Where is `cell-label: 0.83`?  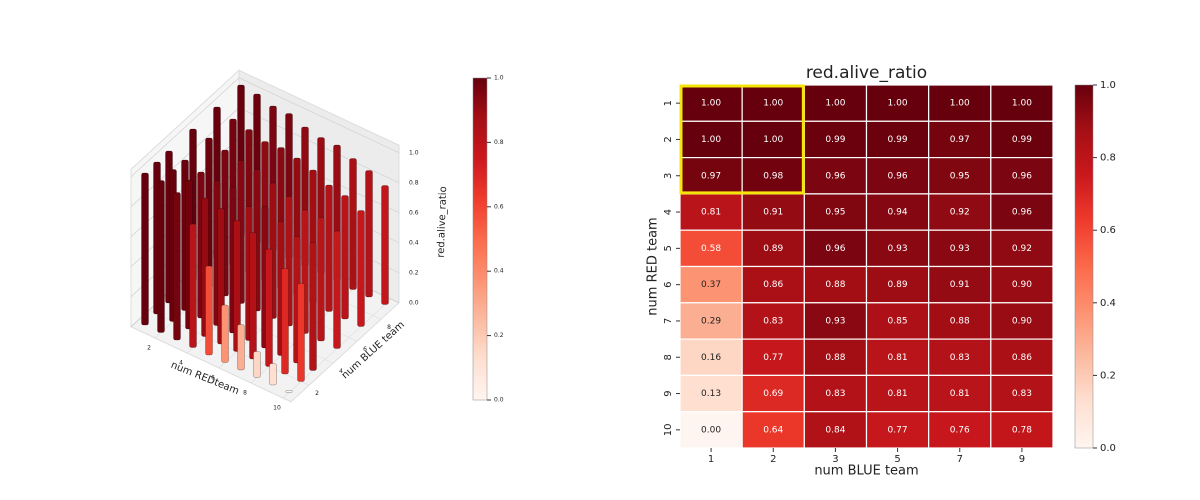 cell-label: 0.83 is located at coordinates (773, 321).